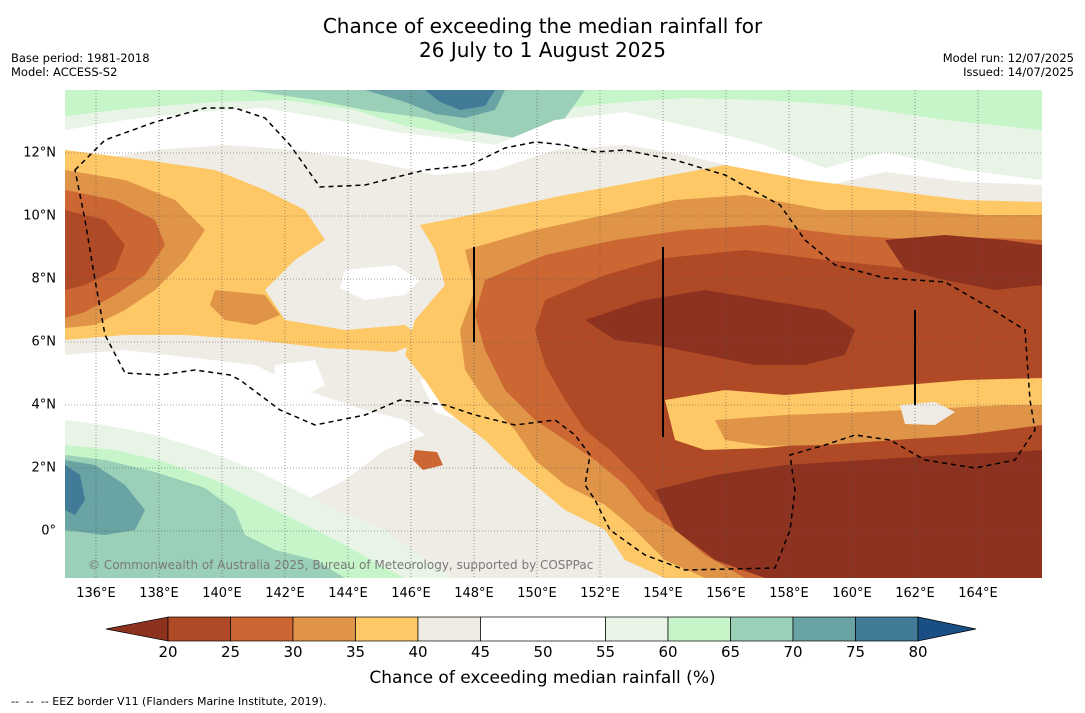 This screenshot has width=1085, height=713. Describe the element at coordinates (1008, 58) in the screenshot. I see `model-run-text: Model run: 12/07/2025` at that location.